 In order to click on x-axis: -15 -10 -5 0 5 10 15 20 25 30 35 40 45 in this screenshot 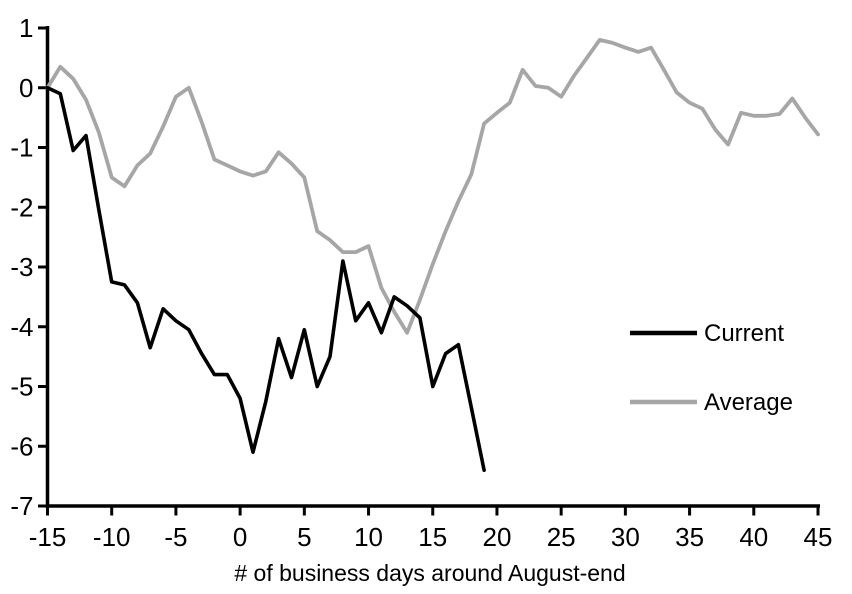, I will do `click(431, 528)`.